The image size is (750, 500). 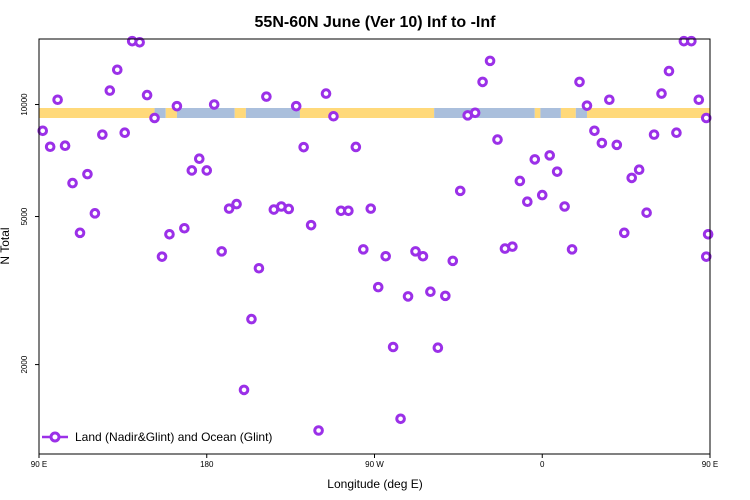 What do you see at coordinates (207, 464) in the screenshot?
I see `x-tick-label: 180` at bounding box center [207, 464].